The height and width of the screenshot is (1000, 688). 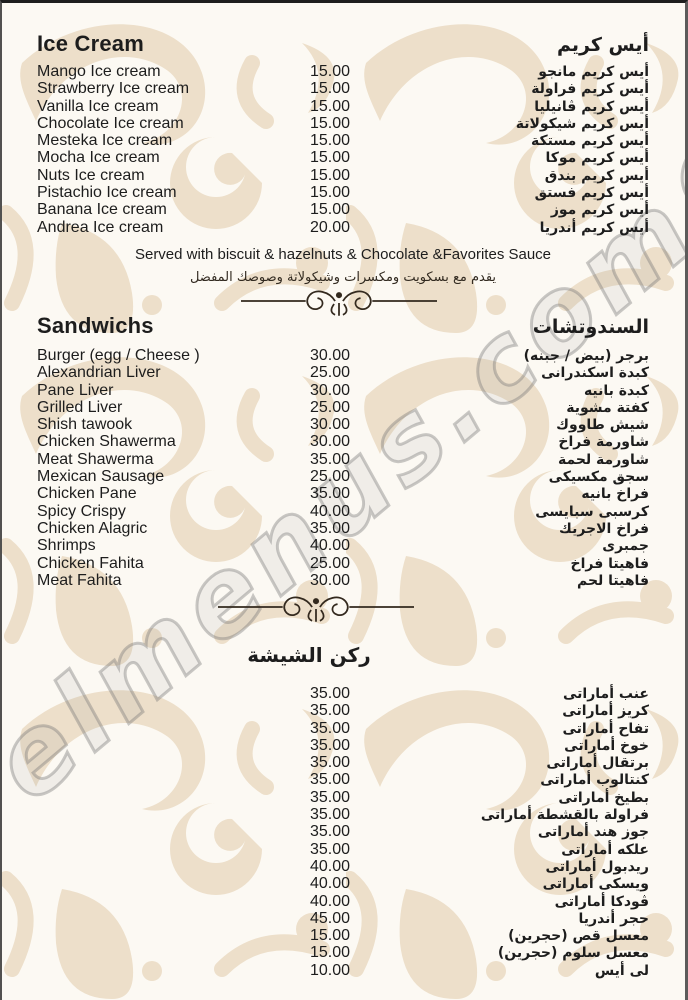 I want to click on menu-item-row: 35.00 كنتالوب أماراتى, so click(x=343, y=779).